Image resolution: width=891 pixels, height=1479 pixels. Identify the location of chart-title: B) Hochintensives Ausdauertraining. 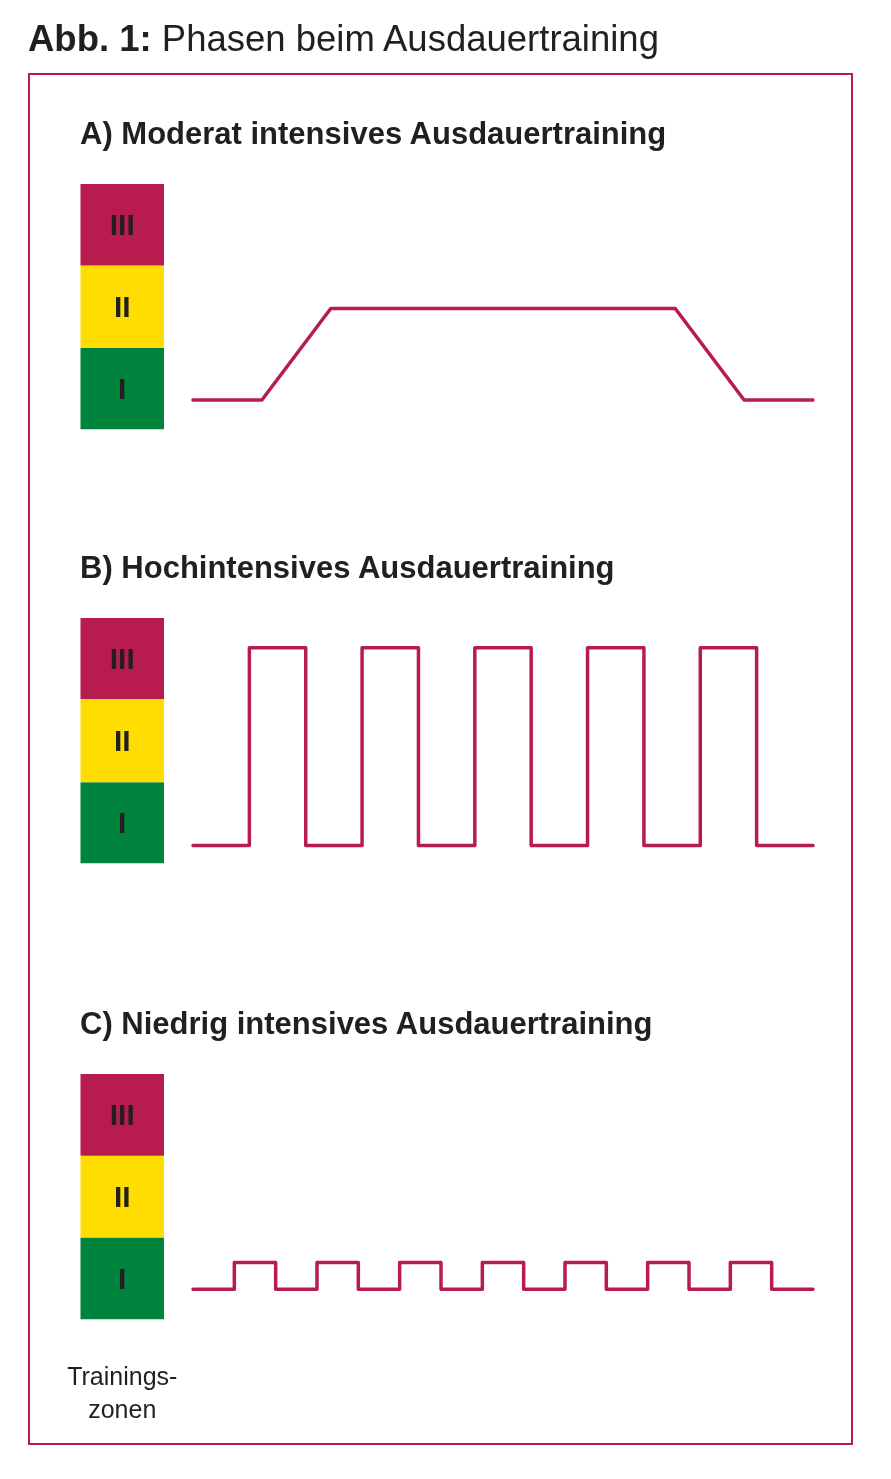
(347, 567).